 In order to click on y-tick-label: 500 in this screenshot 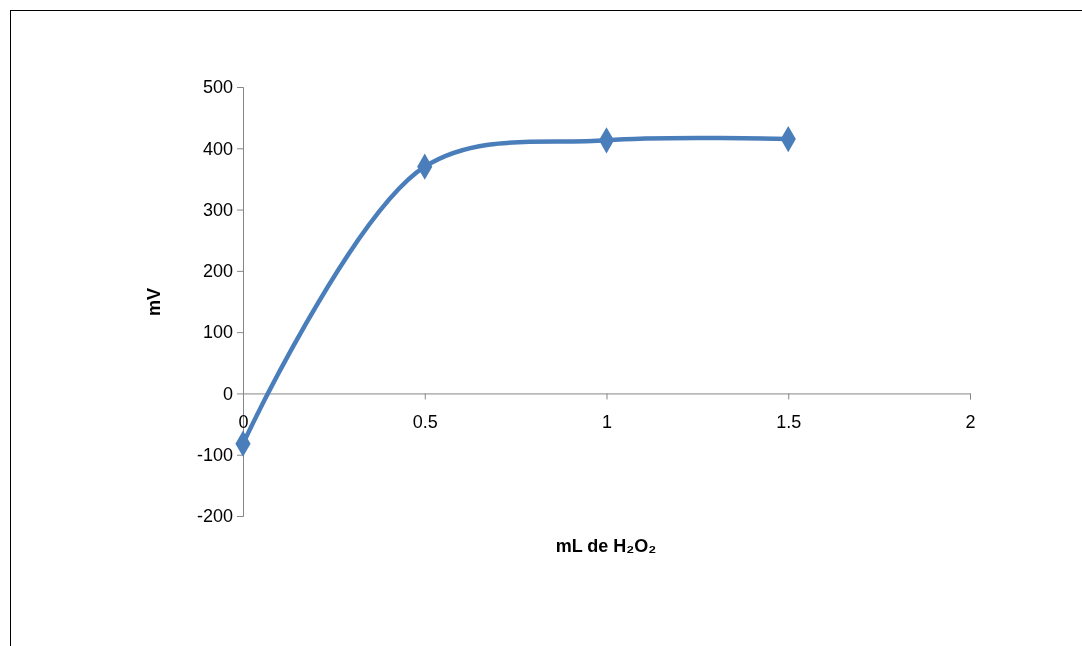, I will do `click(217, 87)`.